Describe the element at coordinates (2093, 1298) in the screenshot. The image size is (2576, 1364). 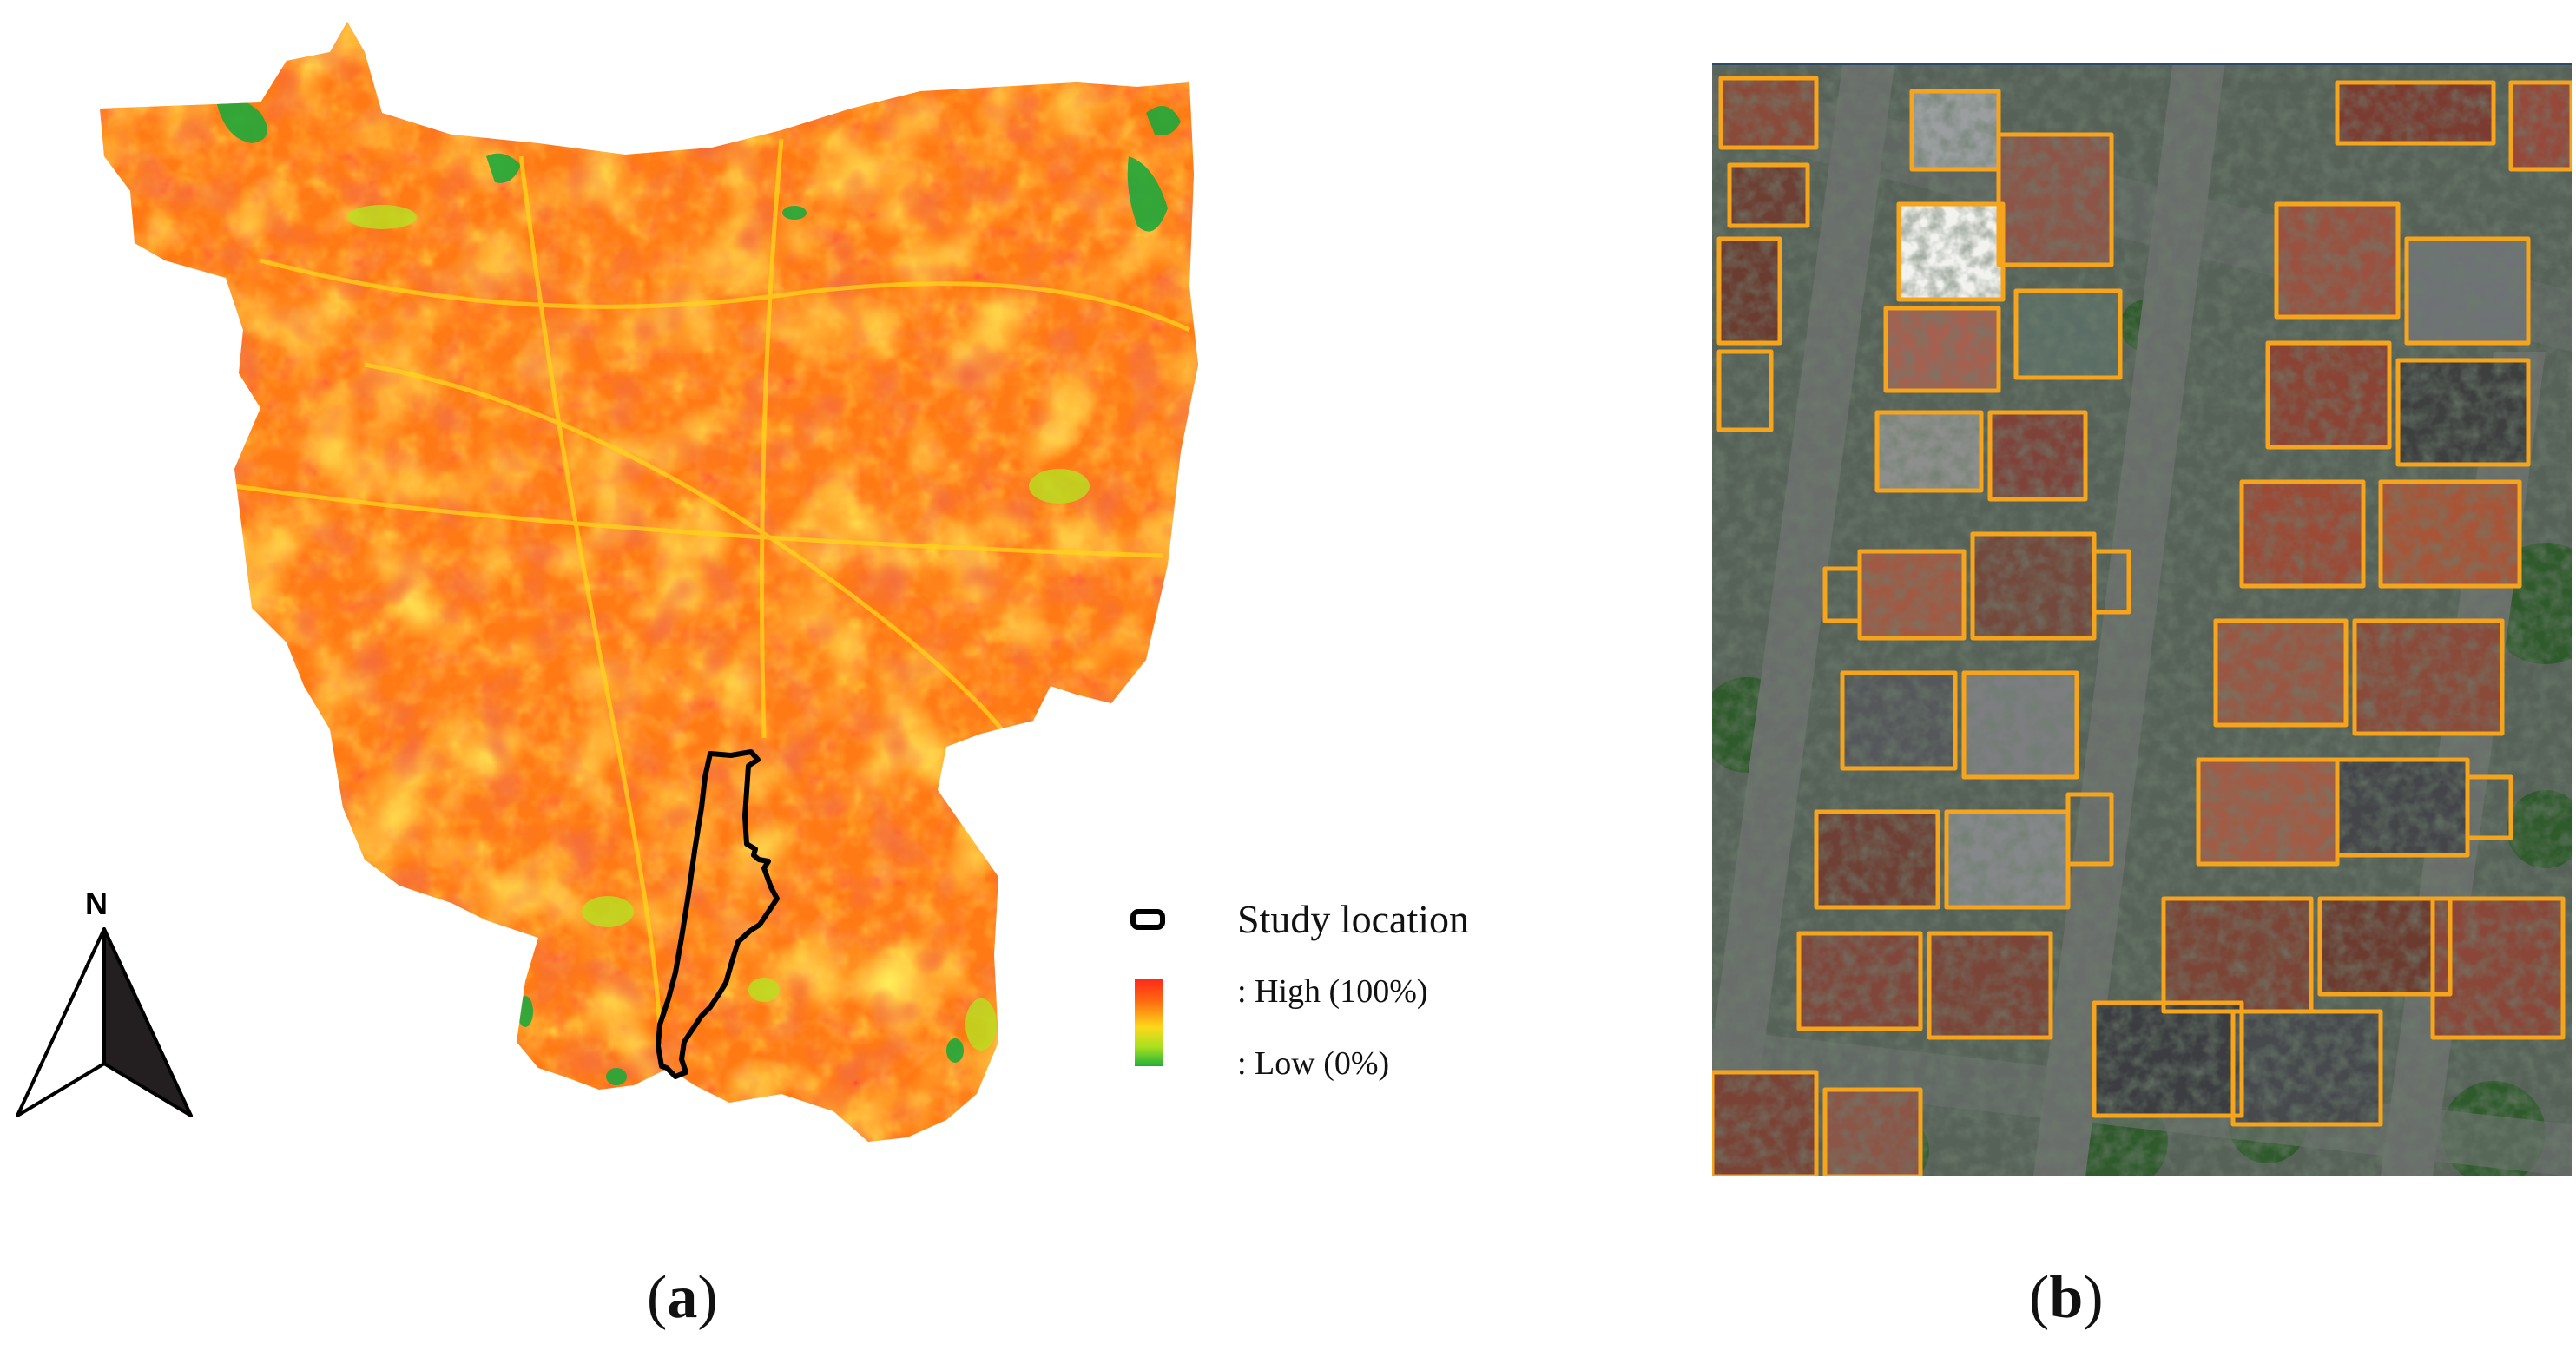
I see `caption-b-close: )` at that location.